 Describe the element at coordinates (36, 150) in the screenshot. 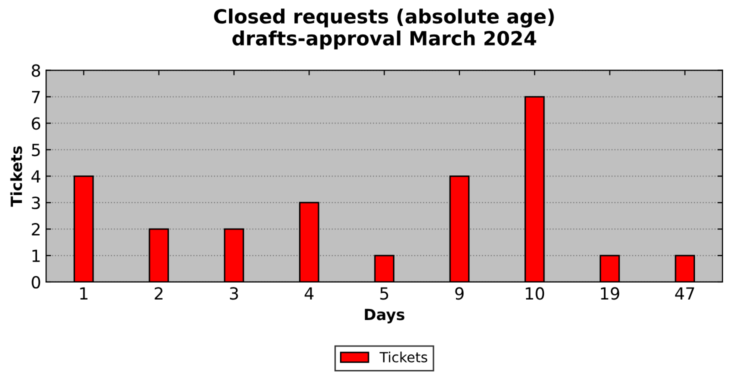

I see `y-tick-label: 5` at that location.